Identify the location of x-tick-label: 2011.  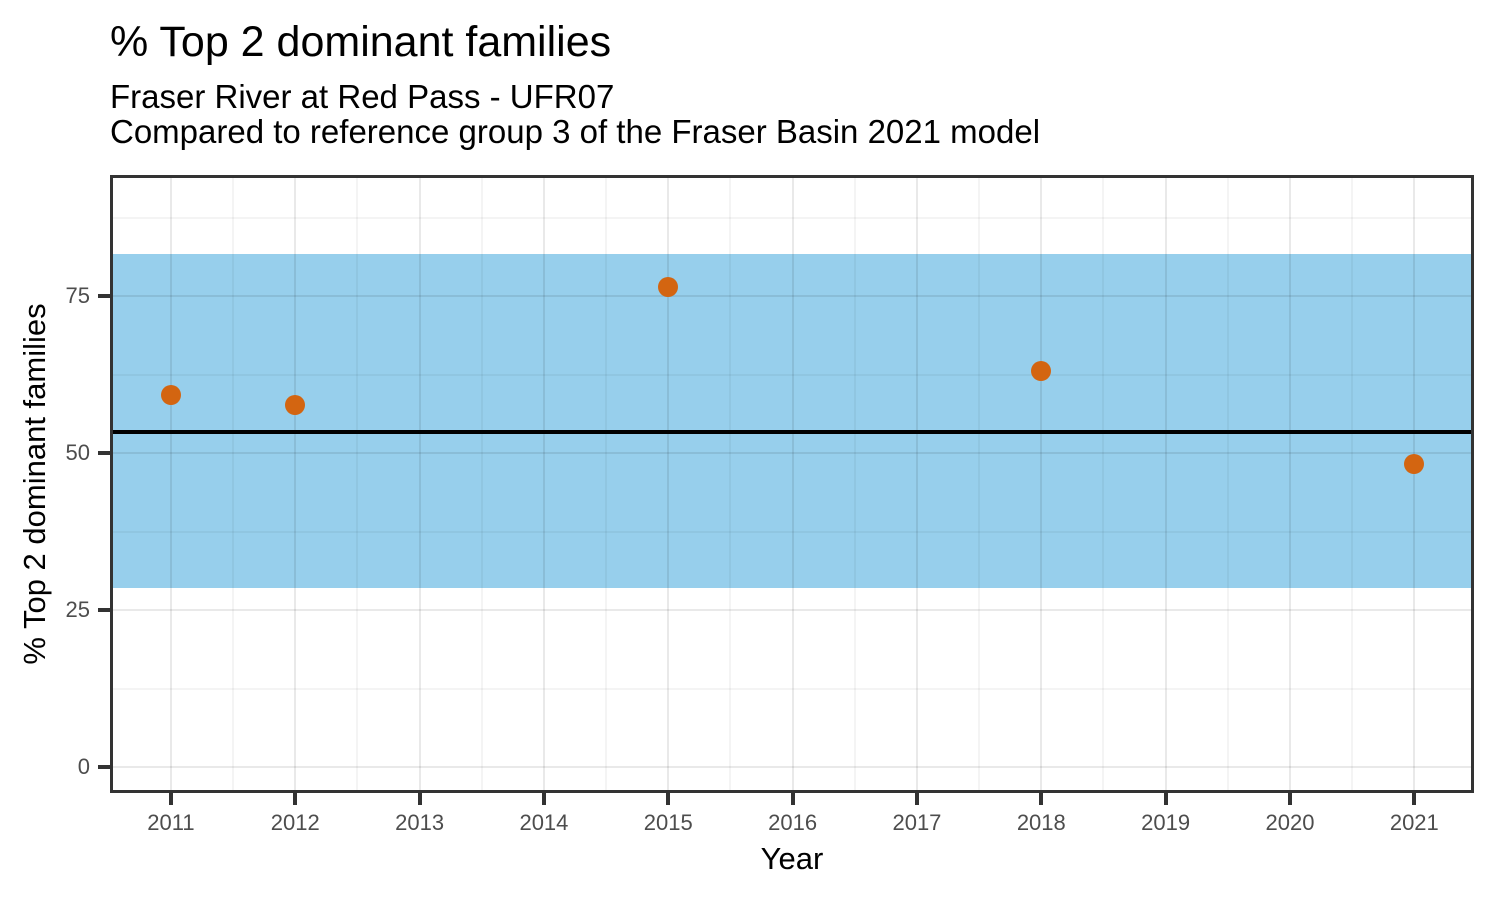
(171, 822).